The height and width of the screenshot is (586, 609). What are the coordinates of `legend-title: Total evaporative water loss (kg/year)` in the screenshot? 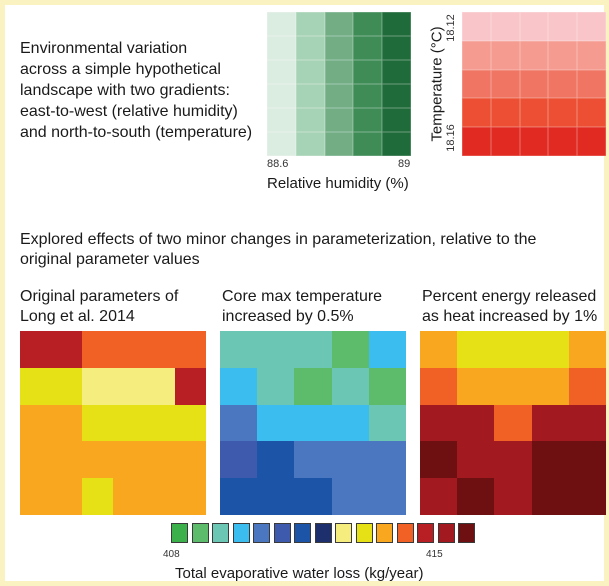 It's located at (299, 573).